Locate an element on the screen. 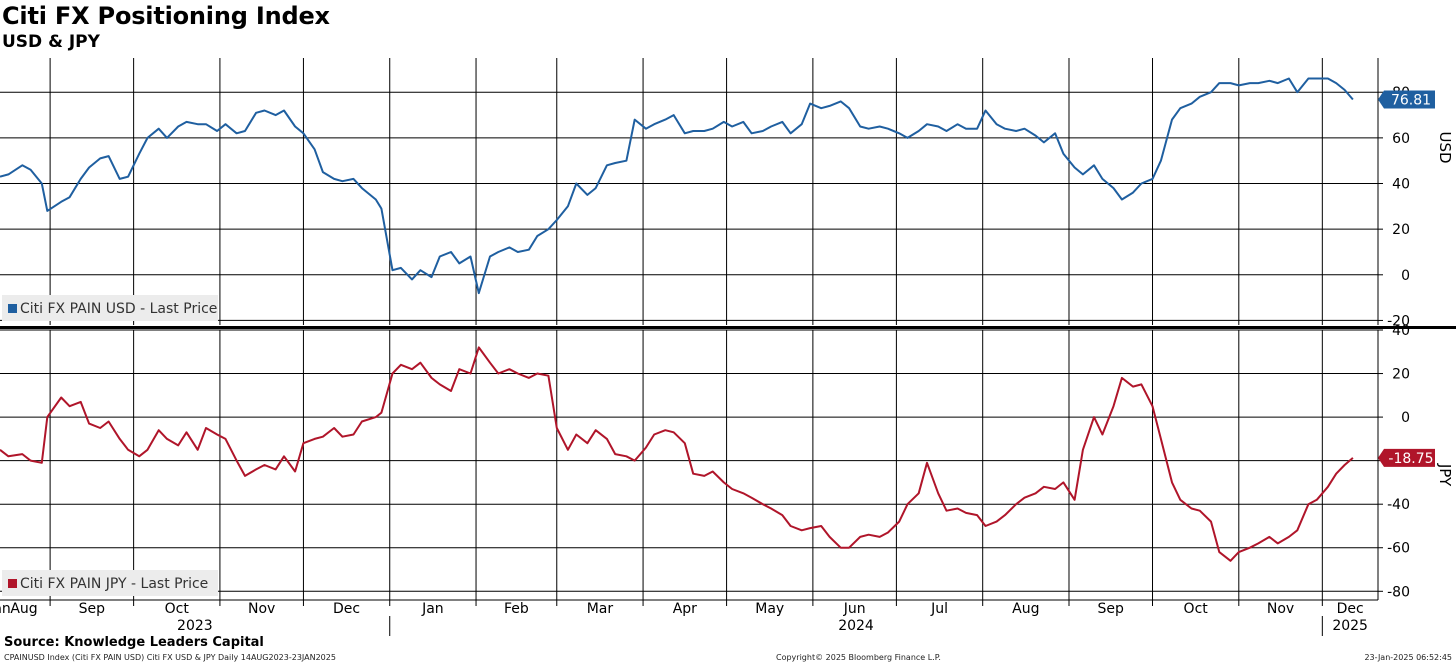  usd-ytick-label: 60 is located at coordinates (1401, 139).